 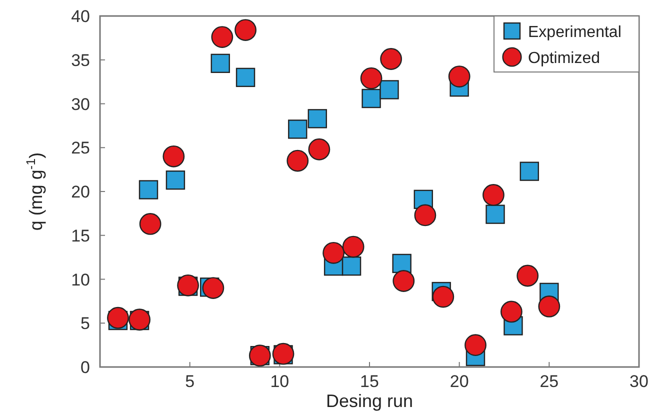 I want to click on legend-label: Optimized, so click(x=564, y=58).